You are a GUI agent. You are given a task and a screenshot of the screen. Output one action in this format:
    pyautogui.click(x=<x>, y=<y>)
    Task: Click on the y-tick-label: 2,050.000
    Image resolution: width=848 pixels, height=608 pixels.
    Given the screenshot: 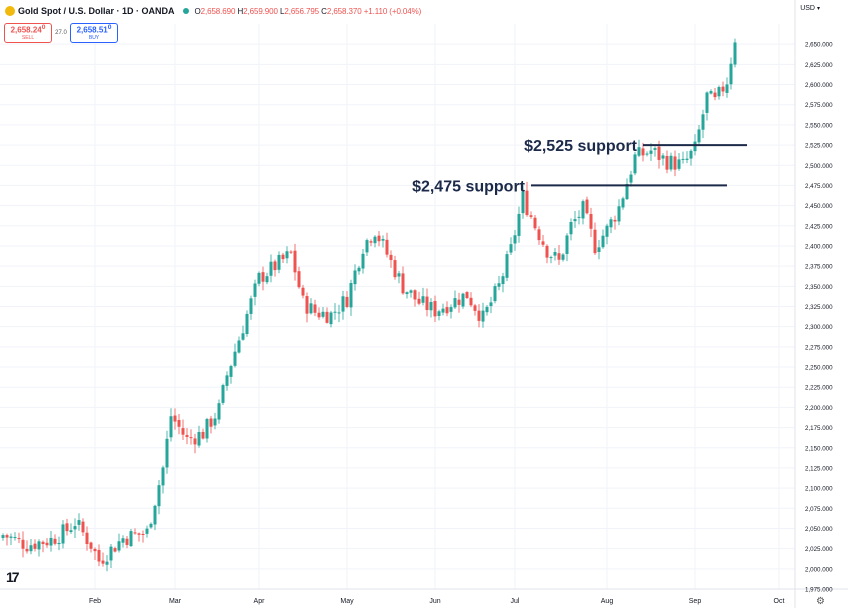 What is the action you would take?
    pyautogui.click(x=819, y=529)
    